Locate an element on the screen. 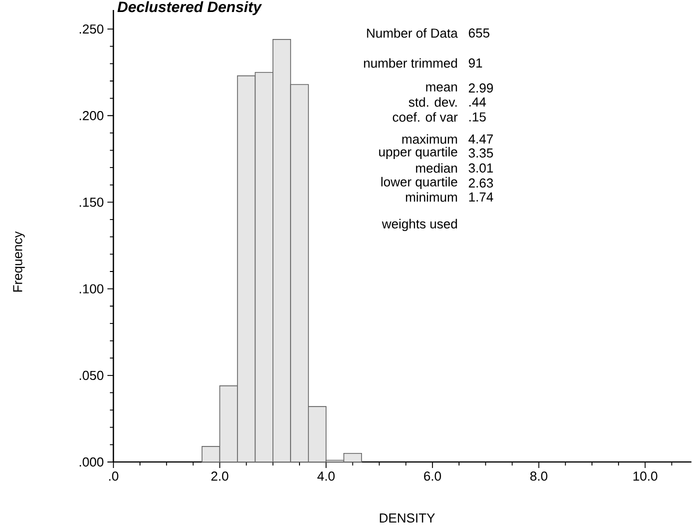 The height and width of the screenshot is (530, 692). y-tick-label: .050 is located at coordinates (92, 375).